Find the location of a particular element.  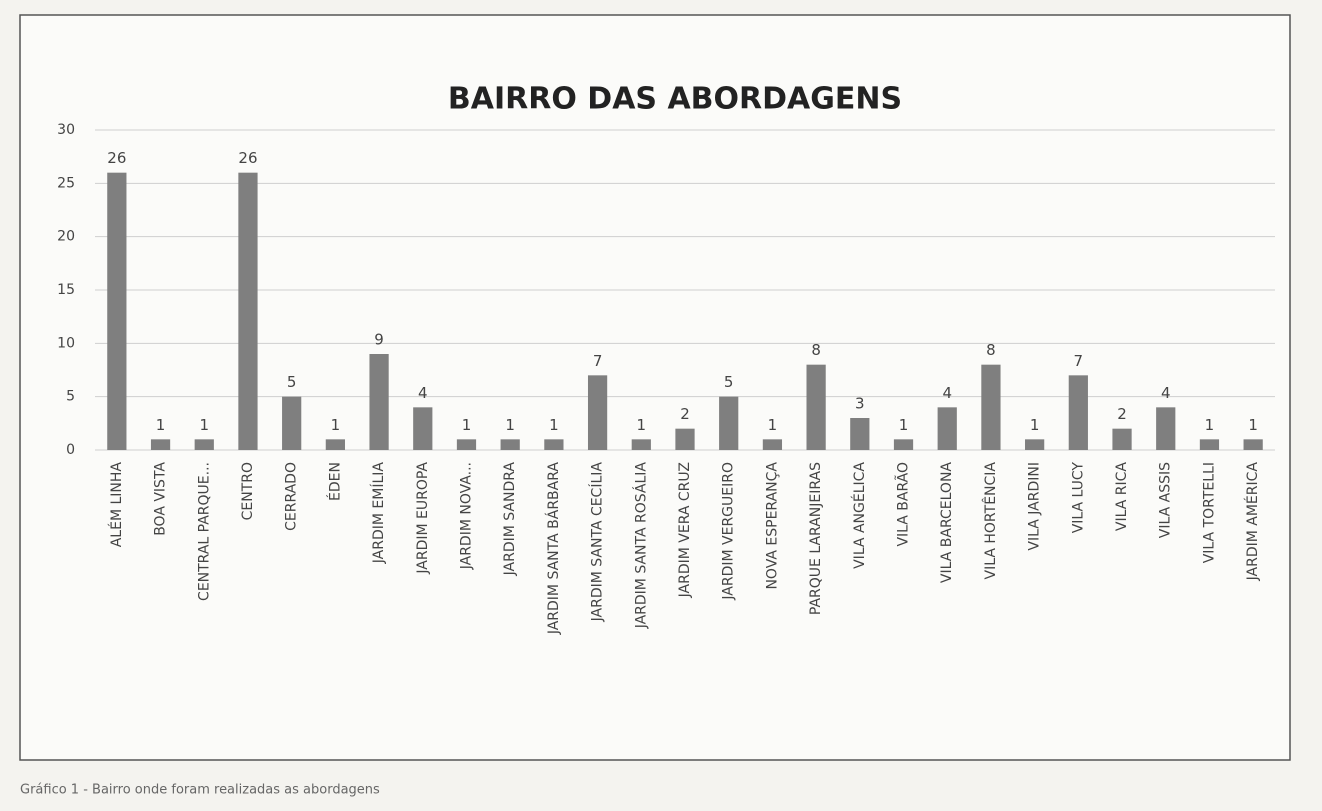

y-tick-label: 30 is located at coordinates (66, 130).